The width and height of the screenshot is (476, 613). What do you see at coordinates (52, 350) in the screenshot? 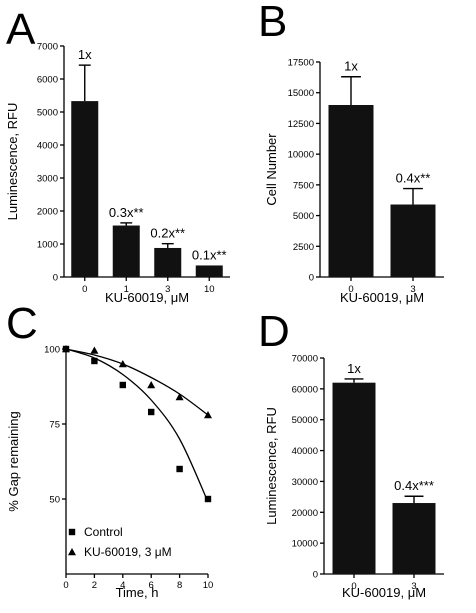
I see `y-tick-label-C: 100` at bounding box center [52, 350].